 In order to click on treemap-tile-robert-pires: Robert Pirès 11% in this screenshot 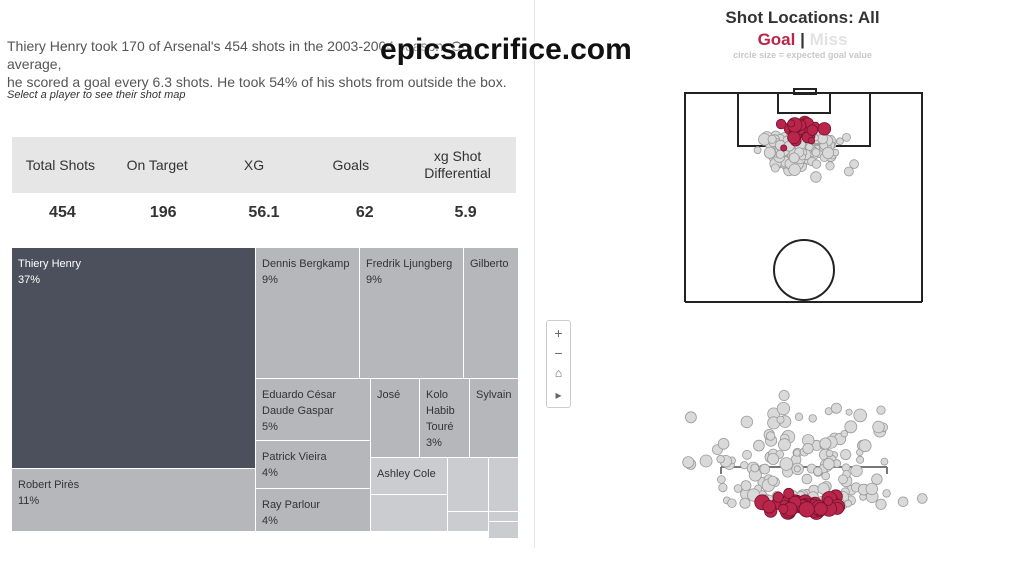, I will do `click(133, 500)`.